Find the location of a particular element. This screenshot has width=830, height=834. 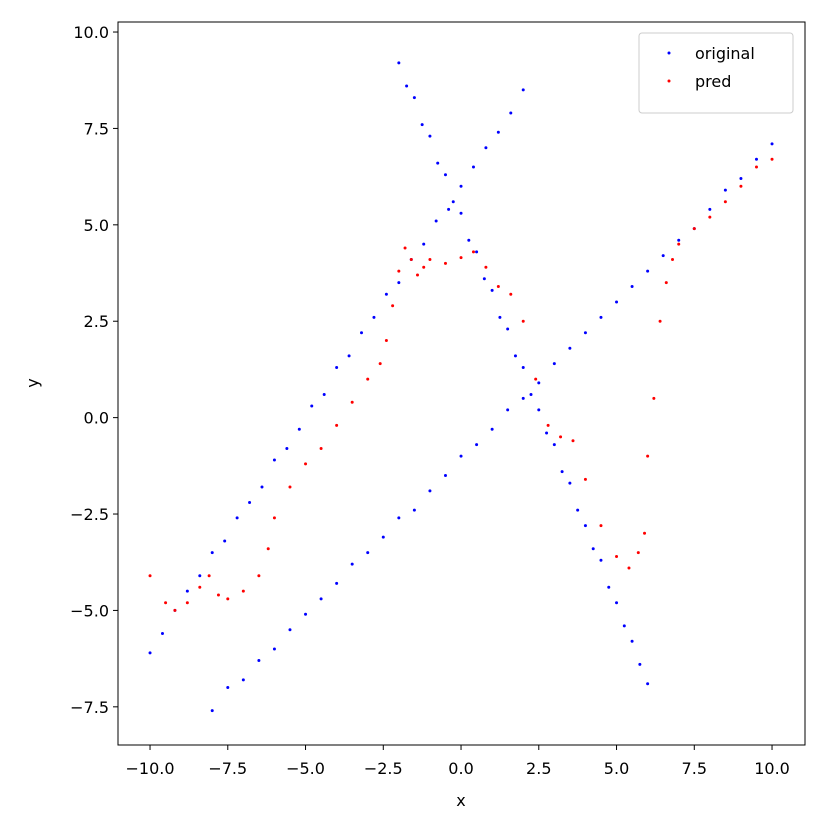

y-tick-label: 7.5 is located at coordinates (96, 128).